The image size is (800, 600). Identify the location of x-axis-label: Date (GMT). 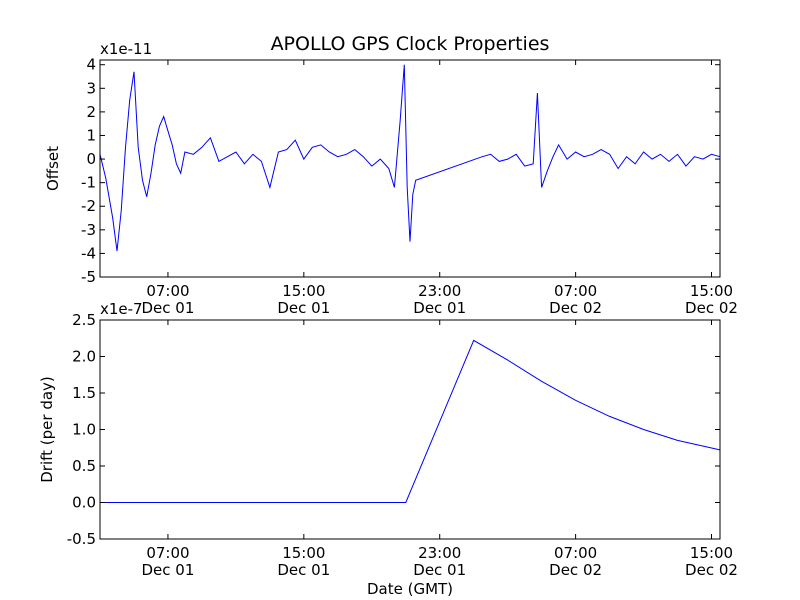
(410, 589).